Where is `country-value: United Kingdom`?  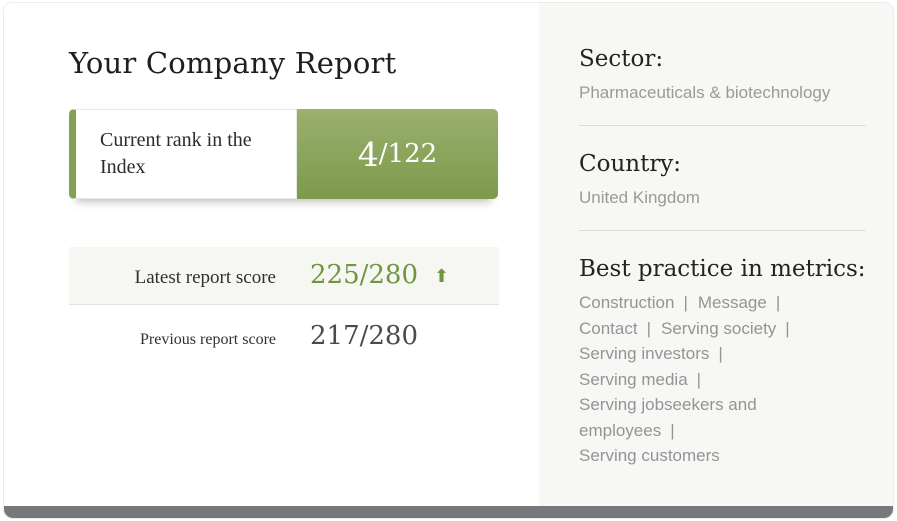 country-value: United Kingdom is located at coordinates (639, 197).